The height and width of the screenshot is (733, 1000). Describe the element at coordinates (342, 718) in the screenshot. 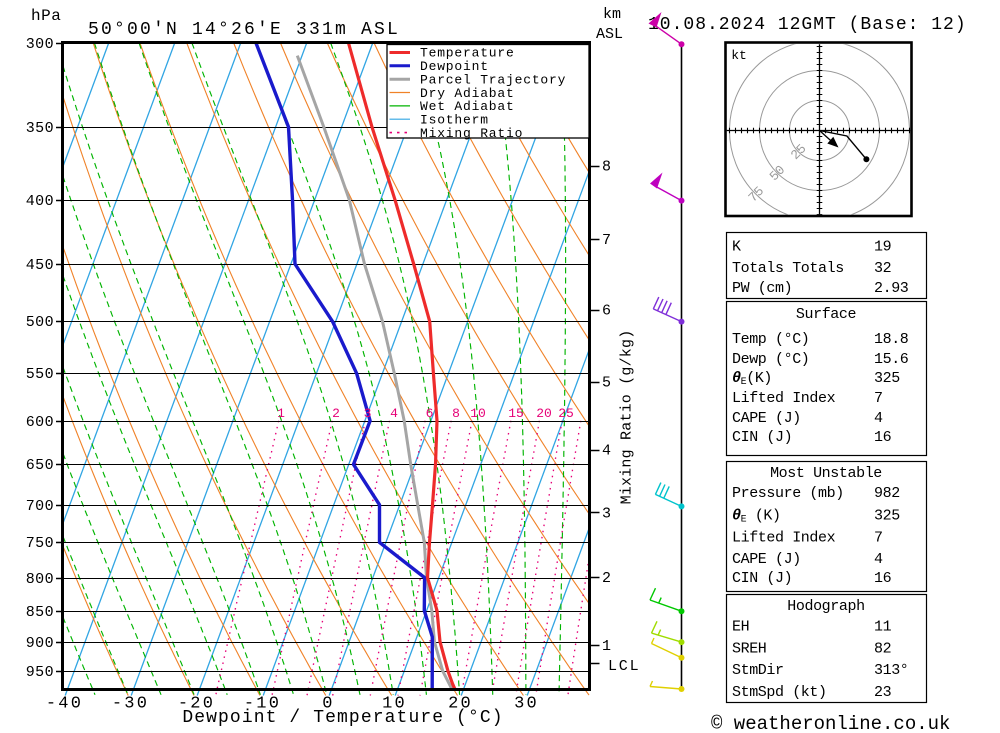

I see `svg-text: Dewpoint / Temperature (°C)` at that location.